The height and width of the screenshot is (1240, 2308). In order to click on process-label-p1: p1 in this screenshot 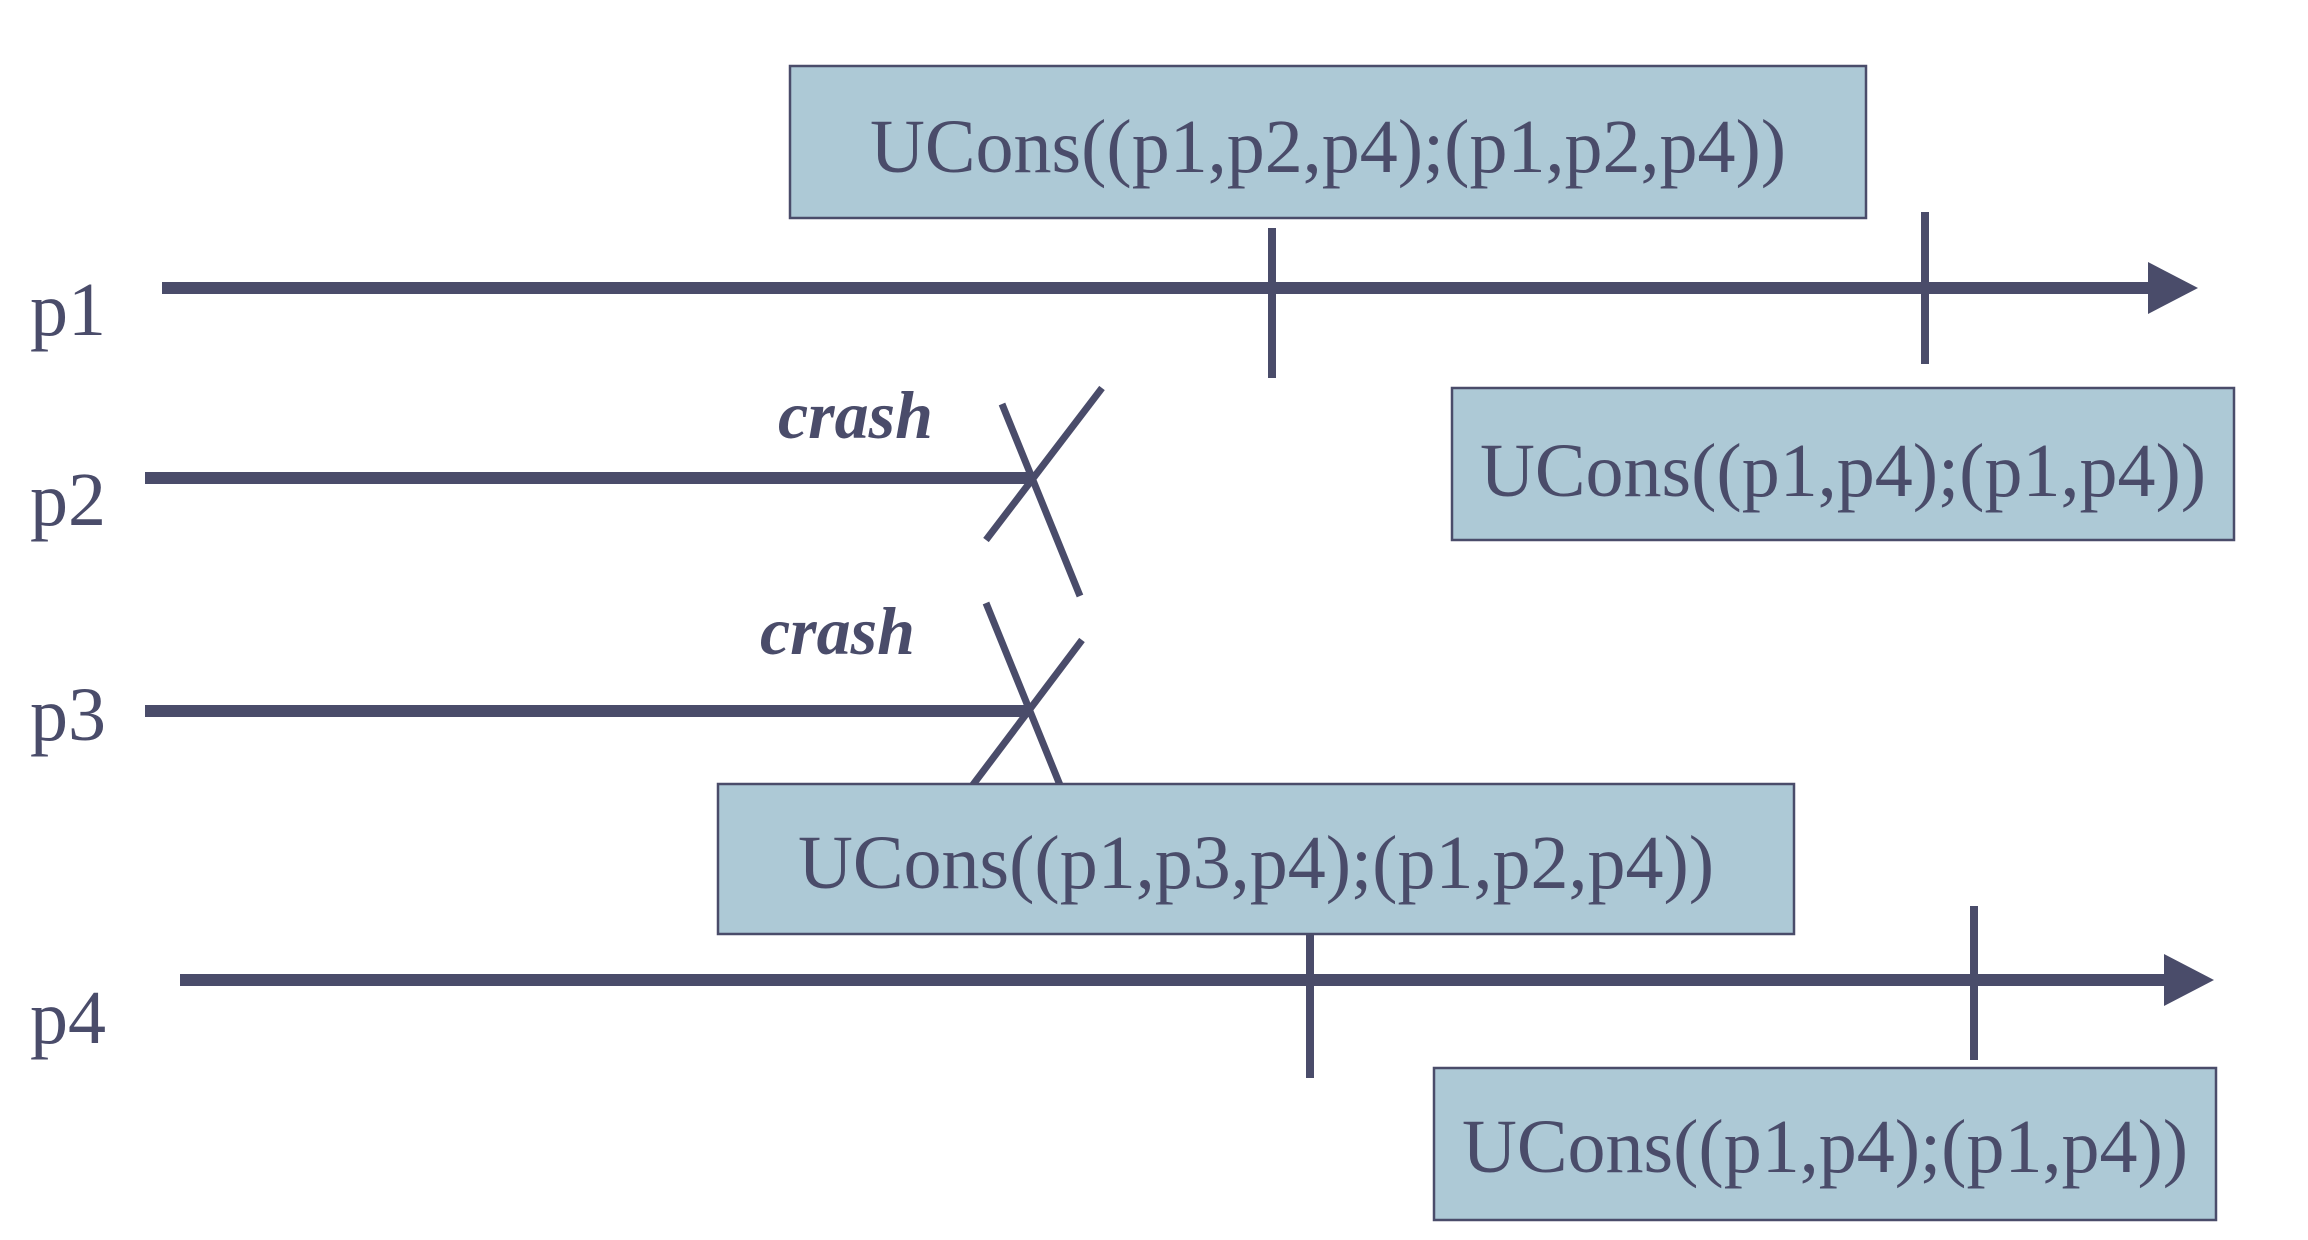, I will do `click(68, 310)`.